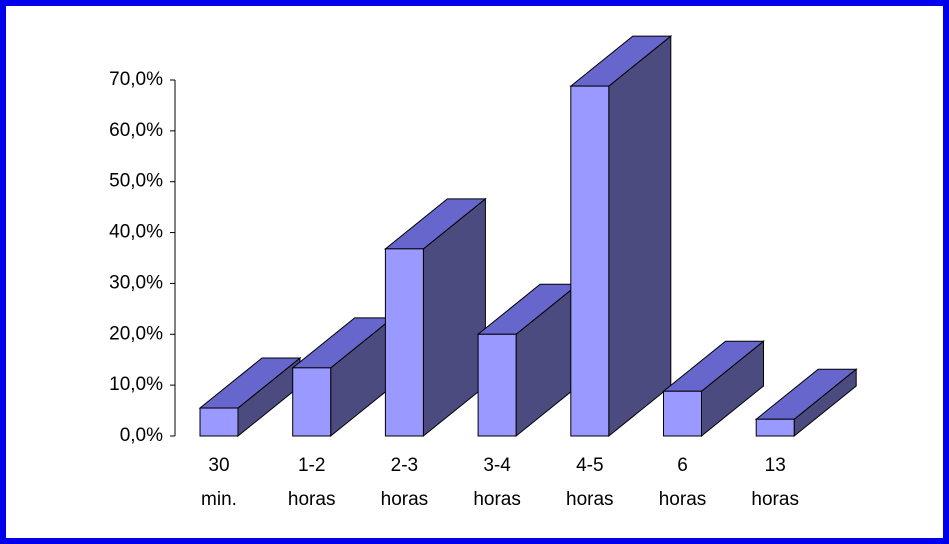 This screenshot has width=949, height=544. I want to click on y-tick-label: 10,0%, so click(136, 384).